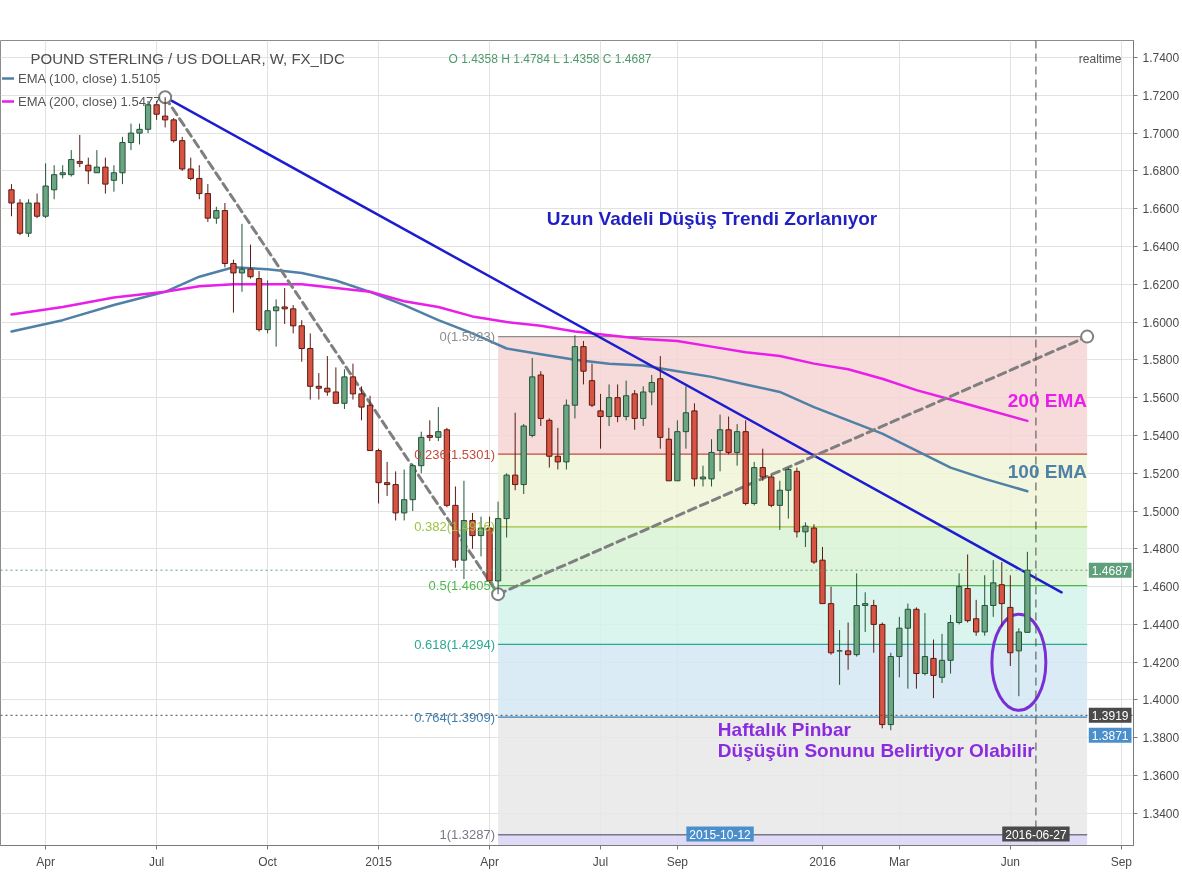 The width and height of the screenshot is (1182, 890). I want to click on y-tick-label: 1.3800, so click(1161, 738).